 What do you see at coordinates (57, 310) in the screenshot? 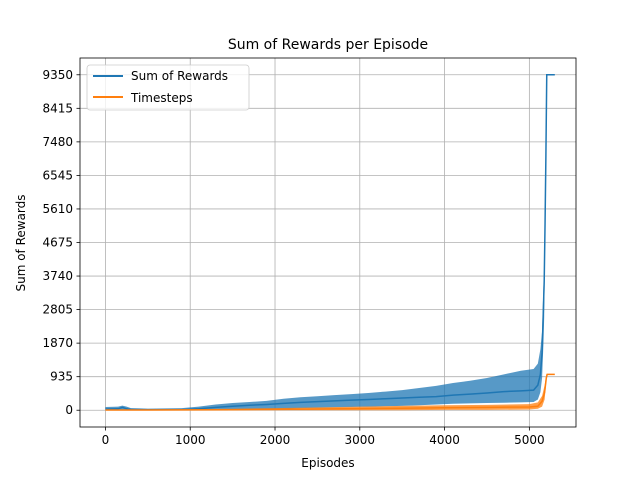
I see `y-tick-label: 2805` at bounding box center [57, 310].